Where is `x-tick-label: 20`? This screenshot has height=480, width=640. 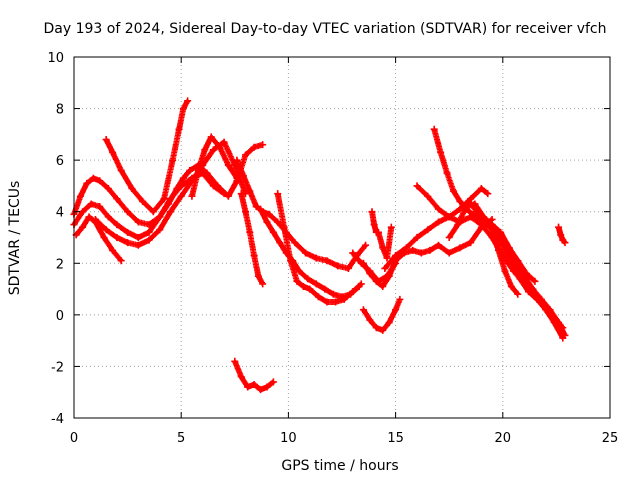
x-tick-label: 20 is located at coordinates (503, 438).